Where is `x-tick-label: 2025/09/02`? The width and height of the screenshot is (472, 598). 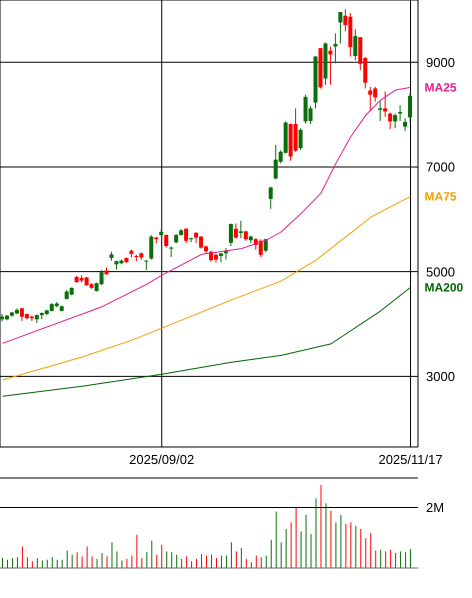
x-tick-label: 2025/09/02 is located at coordinates (161, 460).